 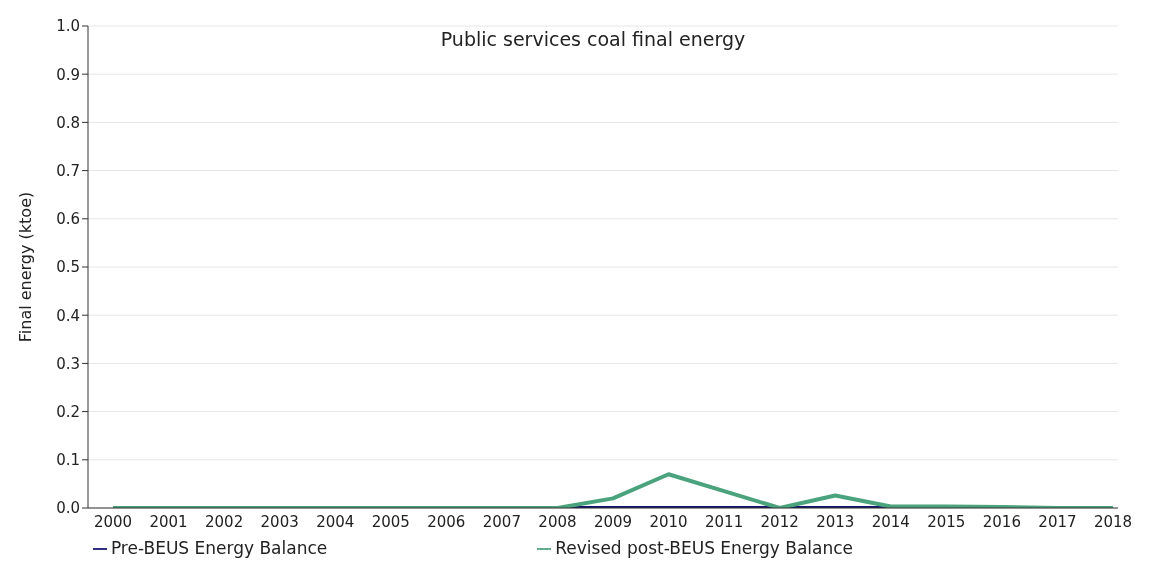 I want to click on y-tick-label: 0.0, so click(x=68, y=508).